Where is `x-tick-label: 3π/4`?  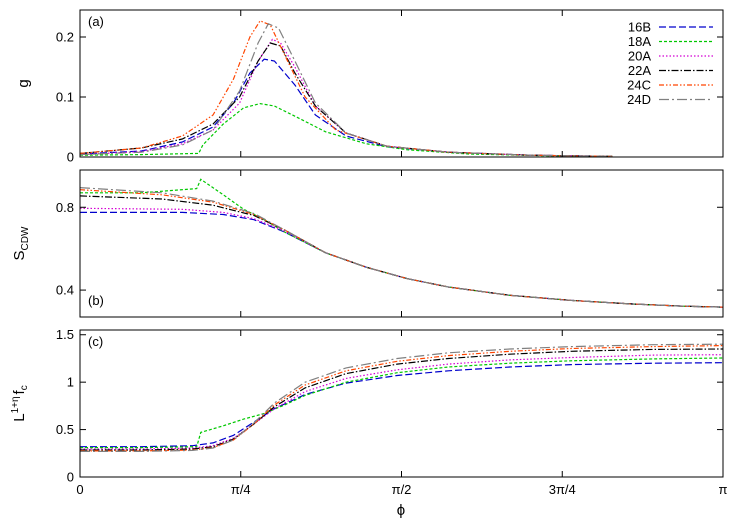
x-tick-label: 3π/4 is located at coordinates (562, 489).